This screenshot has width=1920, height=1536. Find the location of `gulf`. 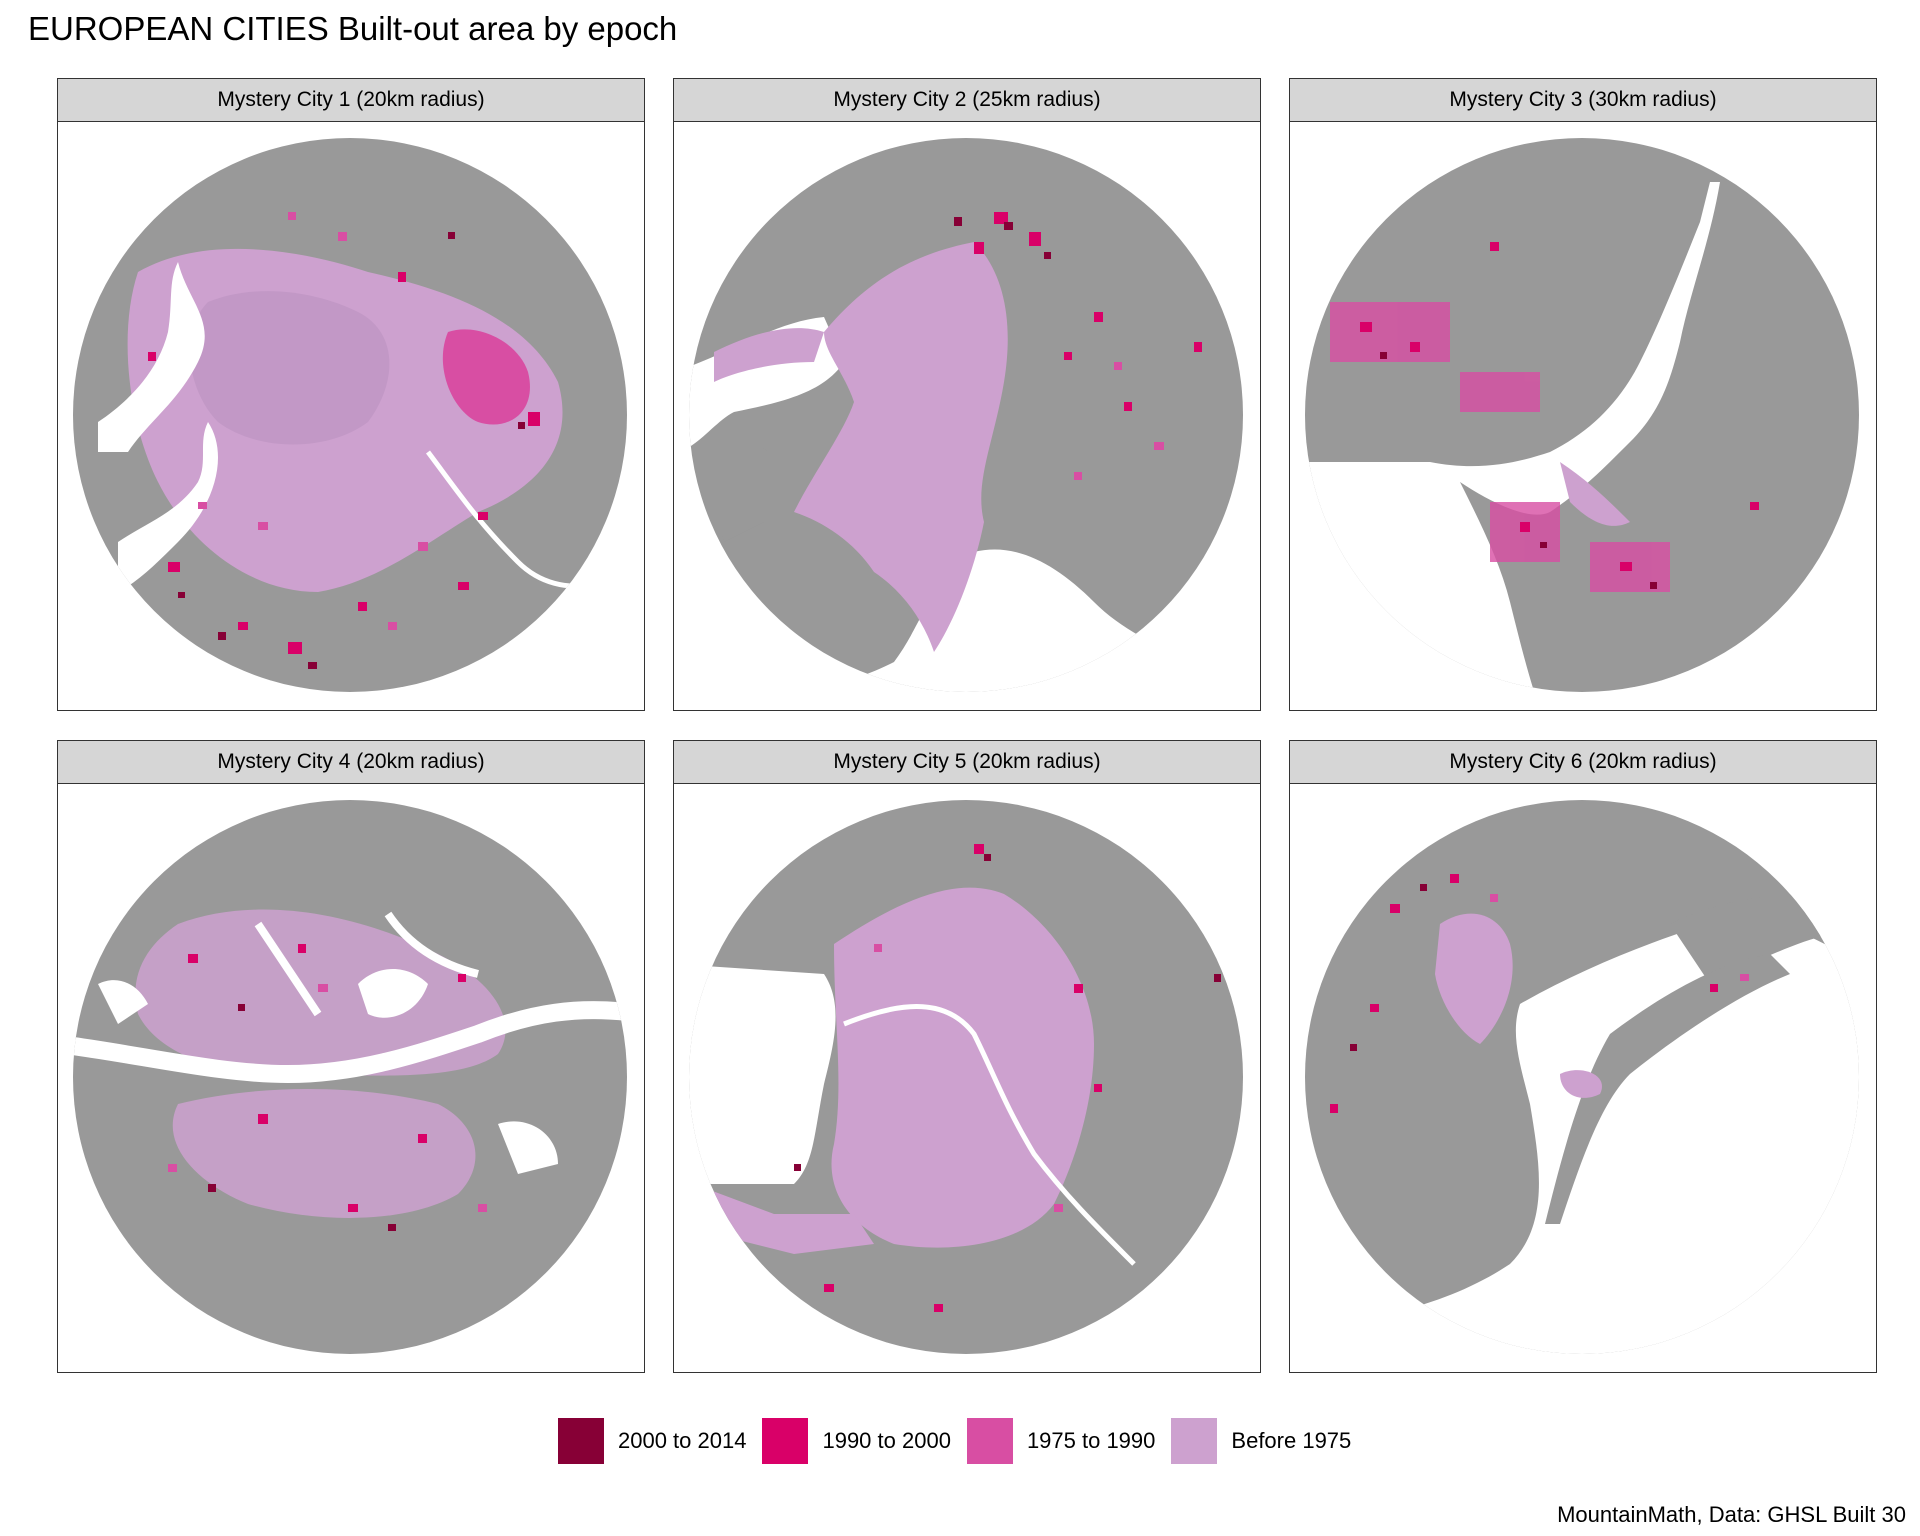

gulf is located at coordinates (762, 1074).